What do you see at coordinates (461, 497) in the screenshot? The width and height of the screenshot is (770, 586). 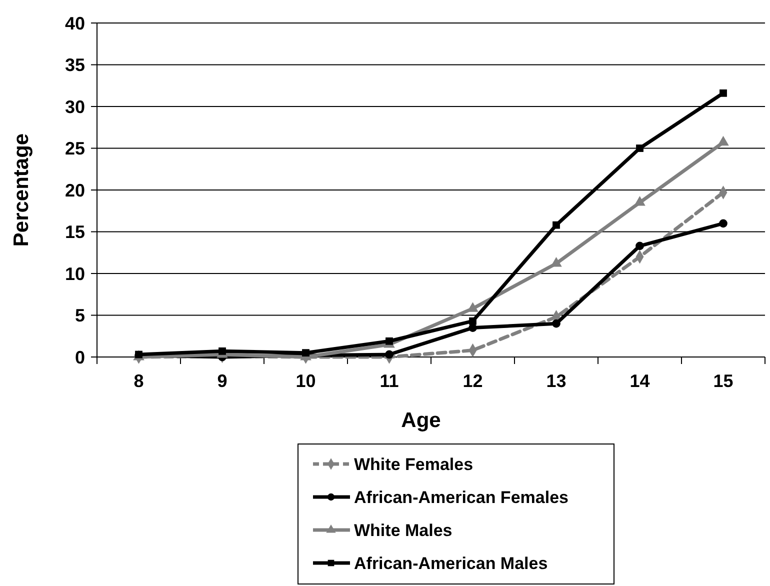 I see `legend-label: African-American Females` at bounding box center [461, 497].